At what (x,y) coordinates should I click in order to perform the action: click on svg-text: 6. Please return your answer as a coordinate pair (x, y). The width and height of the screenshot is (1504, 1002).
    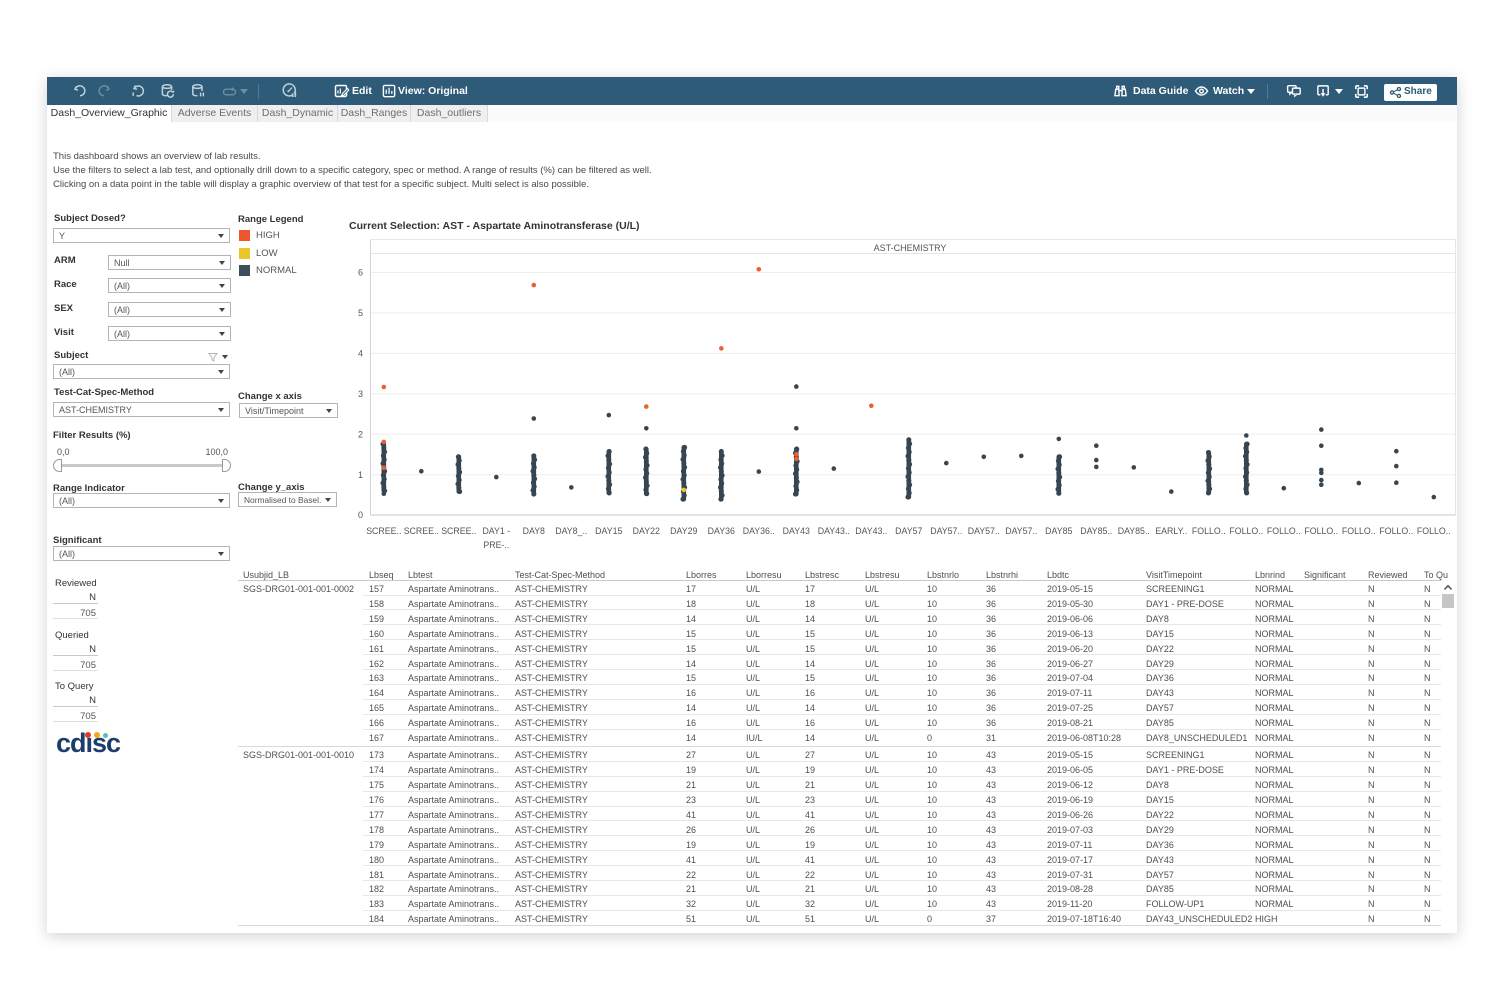
    Looking at the image, I should click on (360, 273).